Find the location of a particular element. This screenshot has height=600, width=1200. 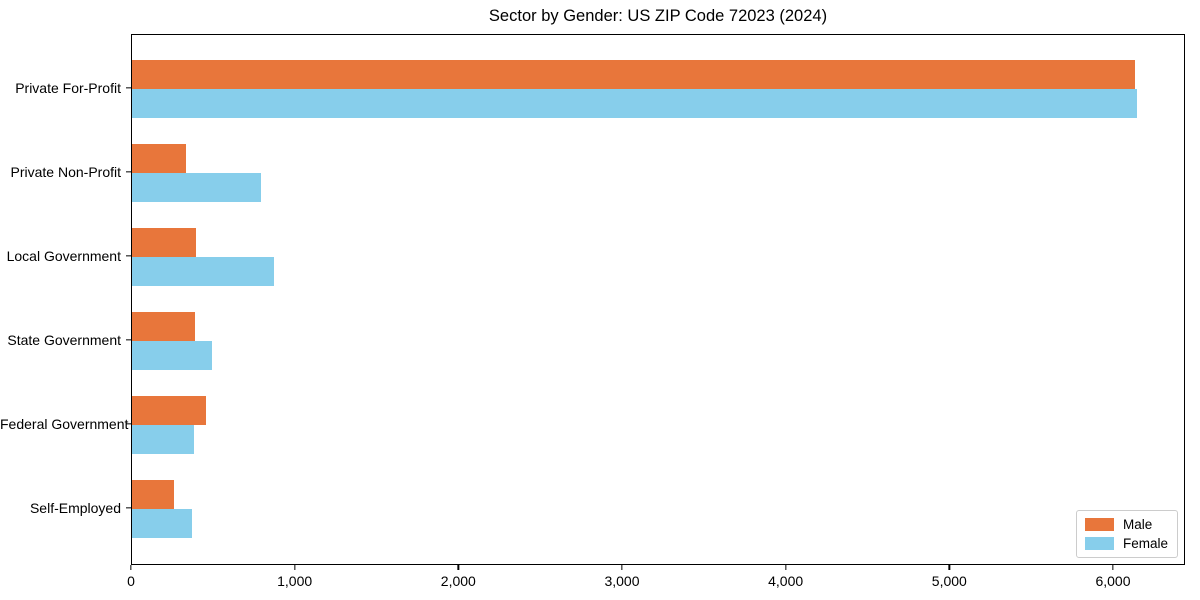

male-color-swatch is located at coordinates (1099, 525).